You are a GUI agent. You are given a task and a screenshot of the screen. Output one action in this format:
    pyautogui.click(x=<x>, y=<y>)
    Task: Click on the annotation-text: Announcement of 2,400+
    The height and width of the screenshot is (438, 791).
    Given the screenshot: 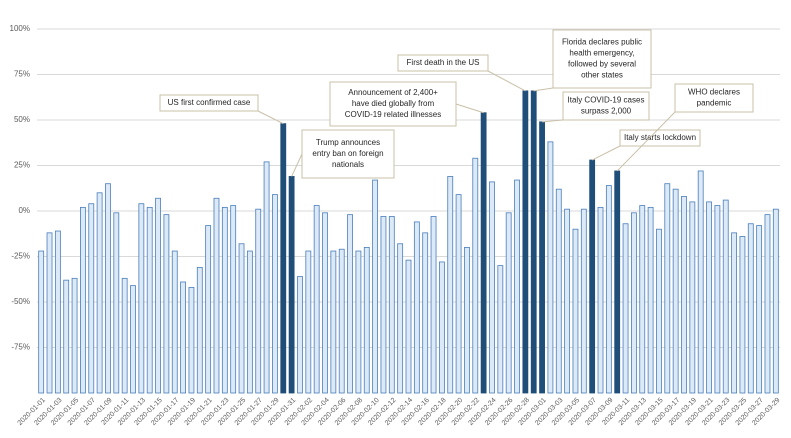 What is the action you would take?
    pyautogui.click(x=393, y=92)
    